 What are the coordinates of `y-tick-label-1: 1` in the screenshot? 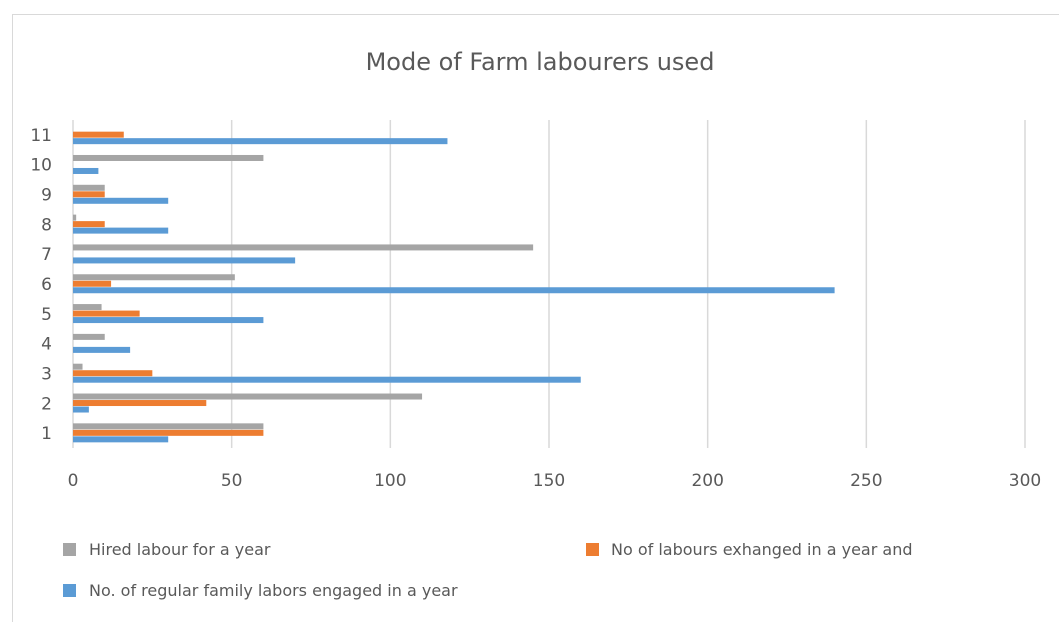 It's located at (46, 434).